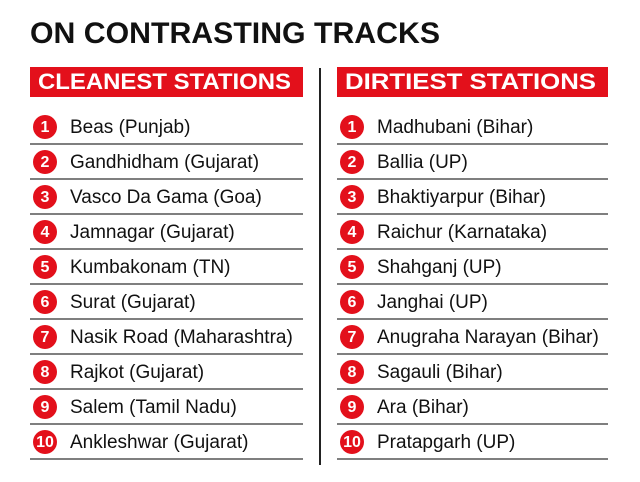 The image size is (640, 482). I want to click on station-name: Raichur (Karnataka), so click(462, 232).